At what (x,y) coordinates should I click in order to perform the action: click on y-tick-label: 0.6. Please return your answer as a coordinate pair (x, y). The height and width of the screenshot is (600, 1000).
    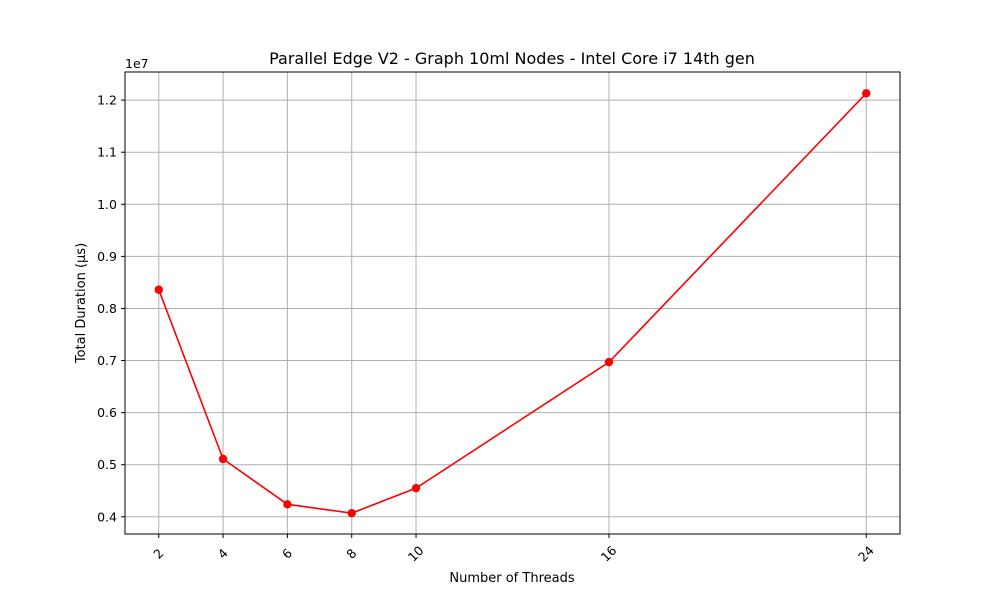
    Looking at the image, I should click on (107, 412).